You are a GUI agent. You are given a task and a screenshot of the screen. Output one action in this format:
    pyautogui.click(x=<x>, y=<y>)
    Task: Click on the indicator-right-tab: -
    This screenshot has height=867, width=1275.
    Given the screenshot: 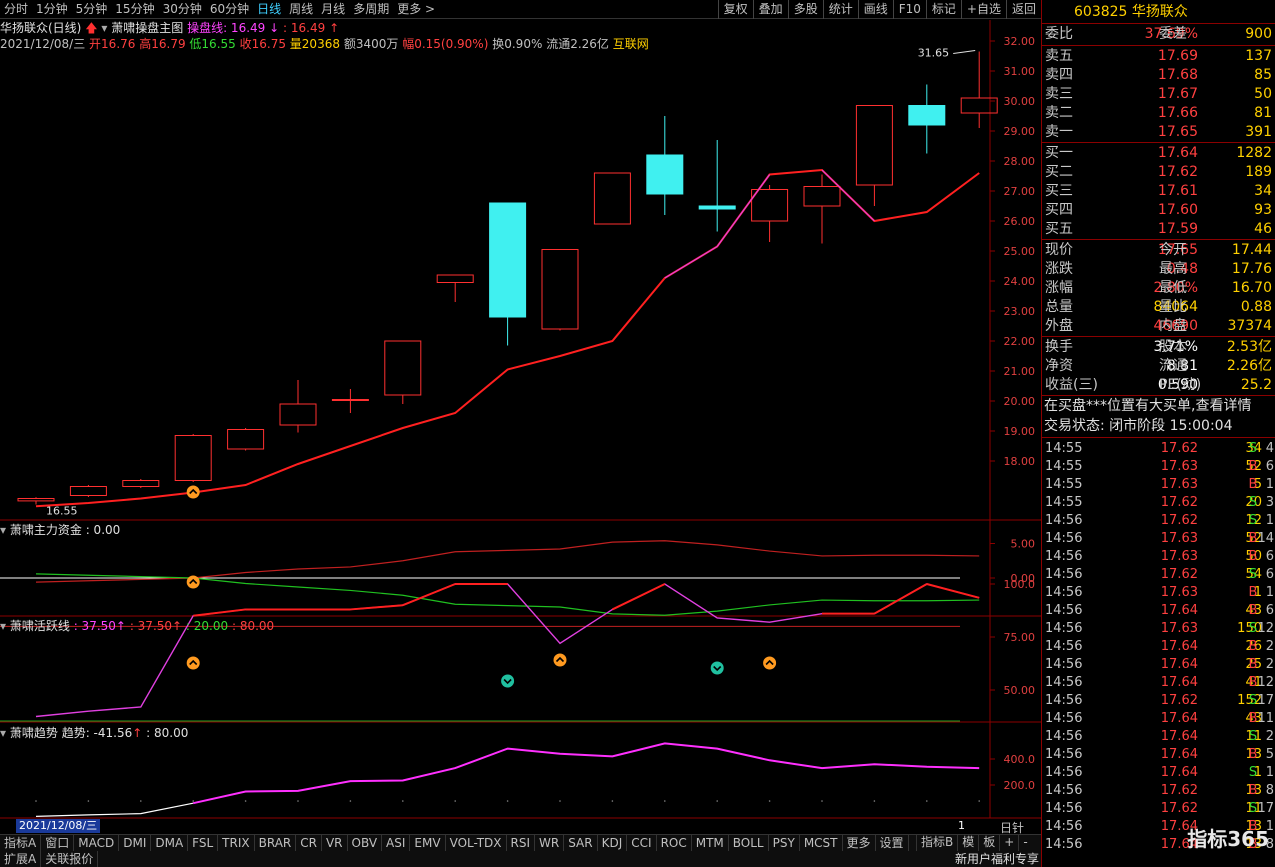 What is the action you would take?
    pyautogui.click(x=1024, y=842)
    